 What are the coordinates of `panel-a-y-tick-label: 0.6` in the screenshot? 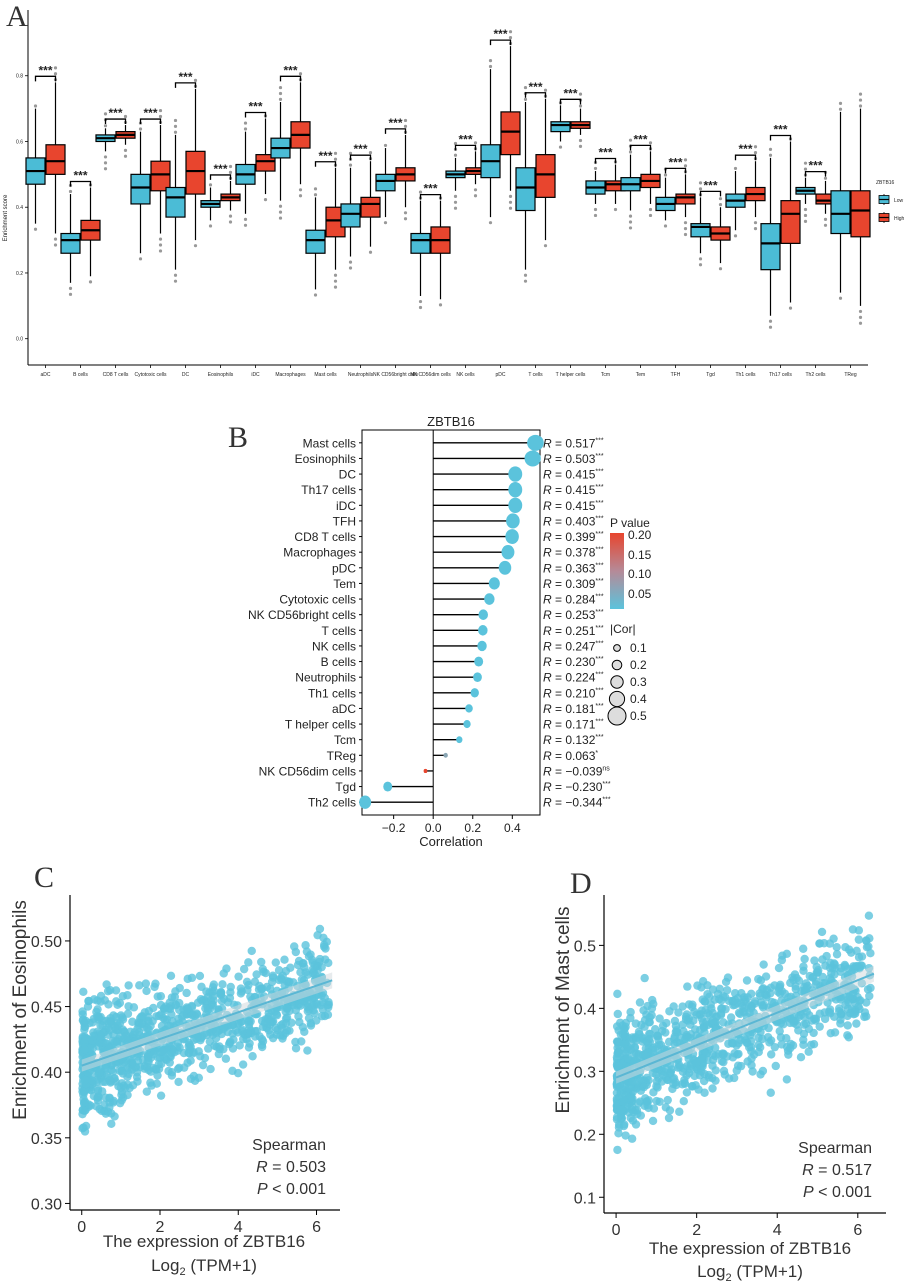 It's located at (19, 142).